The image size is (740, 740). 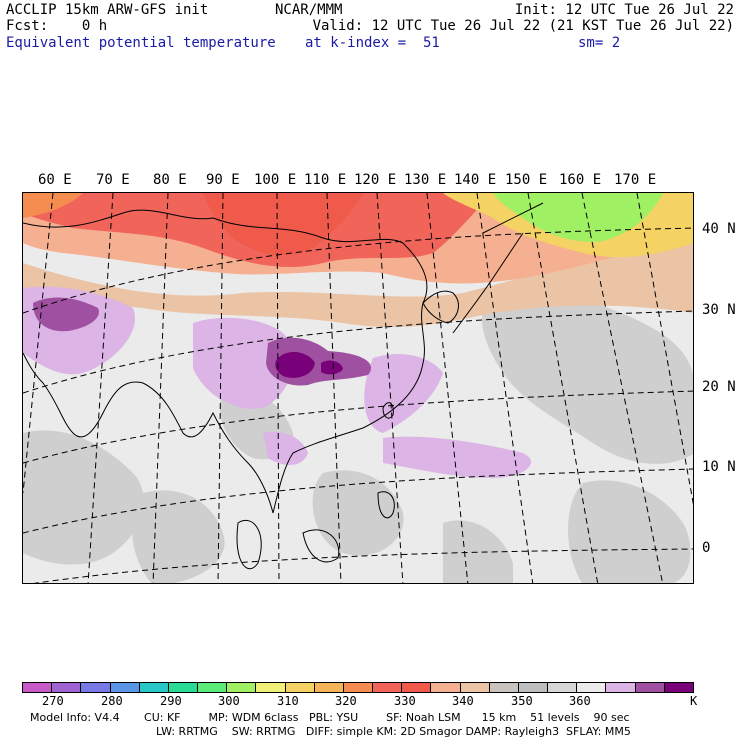 What do you see at coordinates (112, 701) in the screenshot?
I see `colorbar-label: 280` at bounding box center [112, 701].